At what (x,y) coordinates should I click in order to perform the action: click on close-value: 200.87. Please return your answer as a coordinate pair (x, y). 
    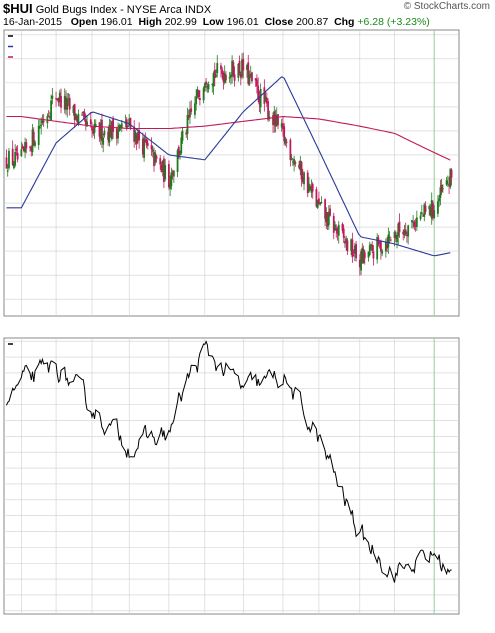
    Looking at the image, I should click on (312, 22).